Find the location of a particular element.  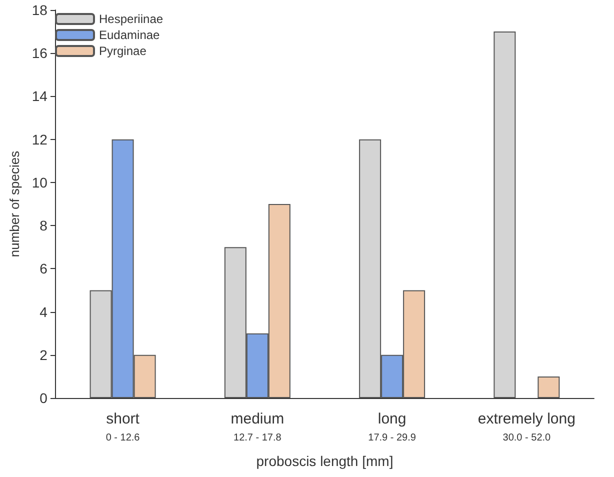

y-axis-title: number of species is located at coordinates (14, 204).